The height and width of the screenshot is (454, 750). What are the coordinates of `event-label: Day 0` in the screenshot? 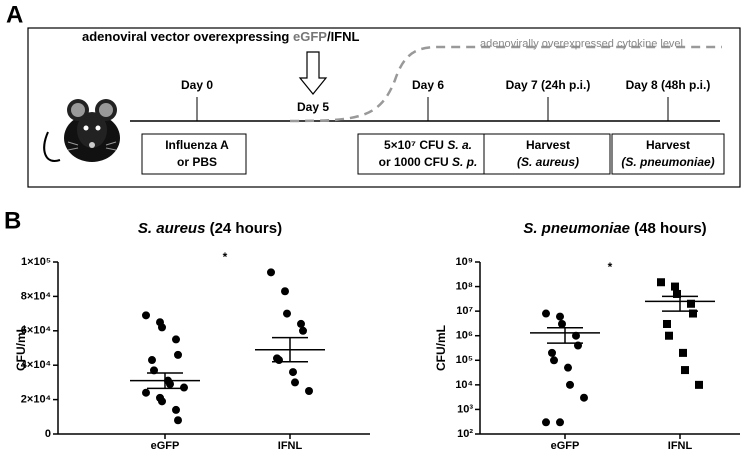 It's located at (197, 85).